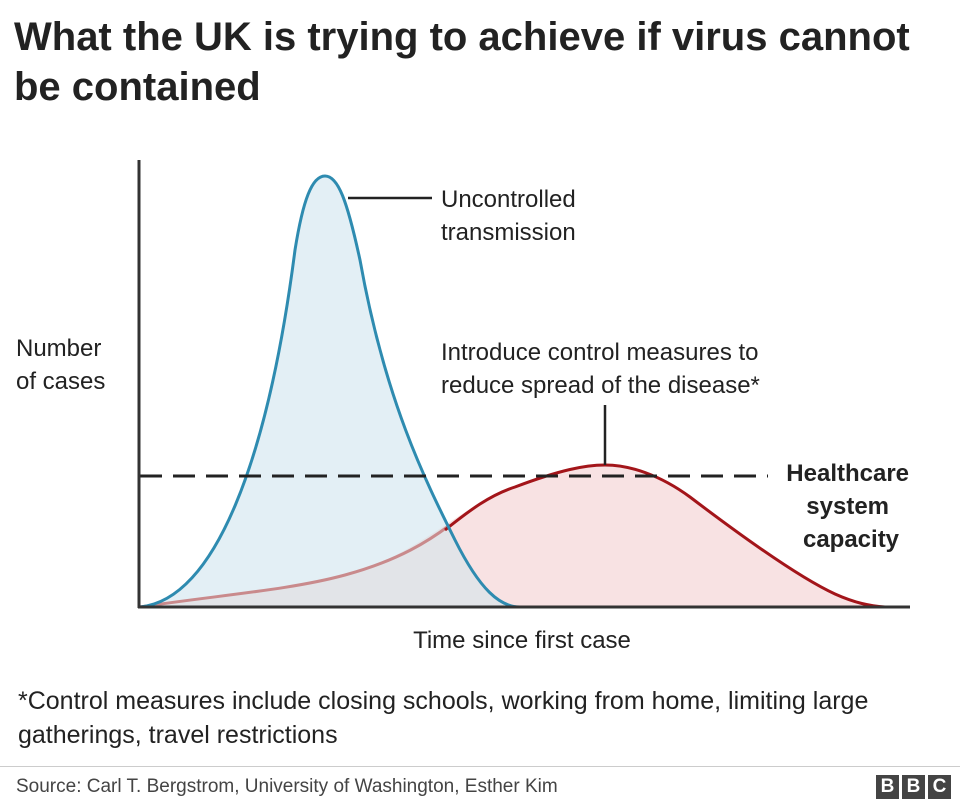 This screenshot has width=960, height=810. Describe the element at coordinates (939, 787) in the screenshot. I see `bbc-logo-letter: C` at that location.